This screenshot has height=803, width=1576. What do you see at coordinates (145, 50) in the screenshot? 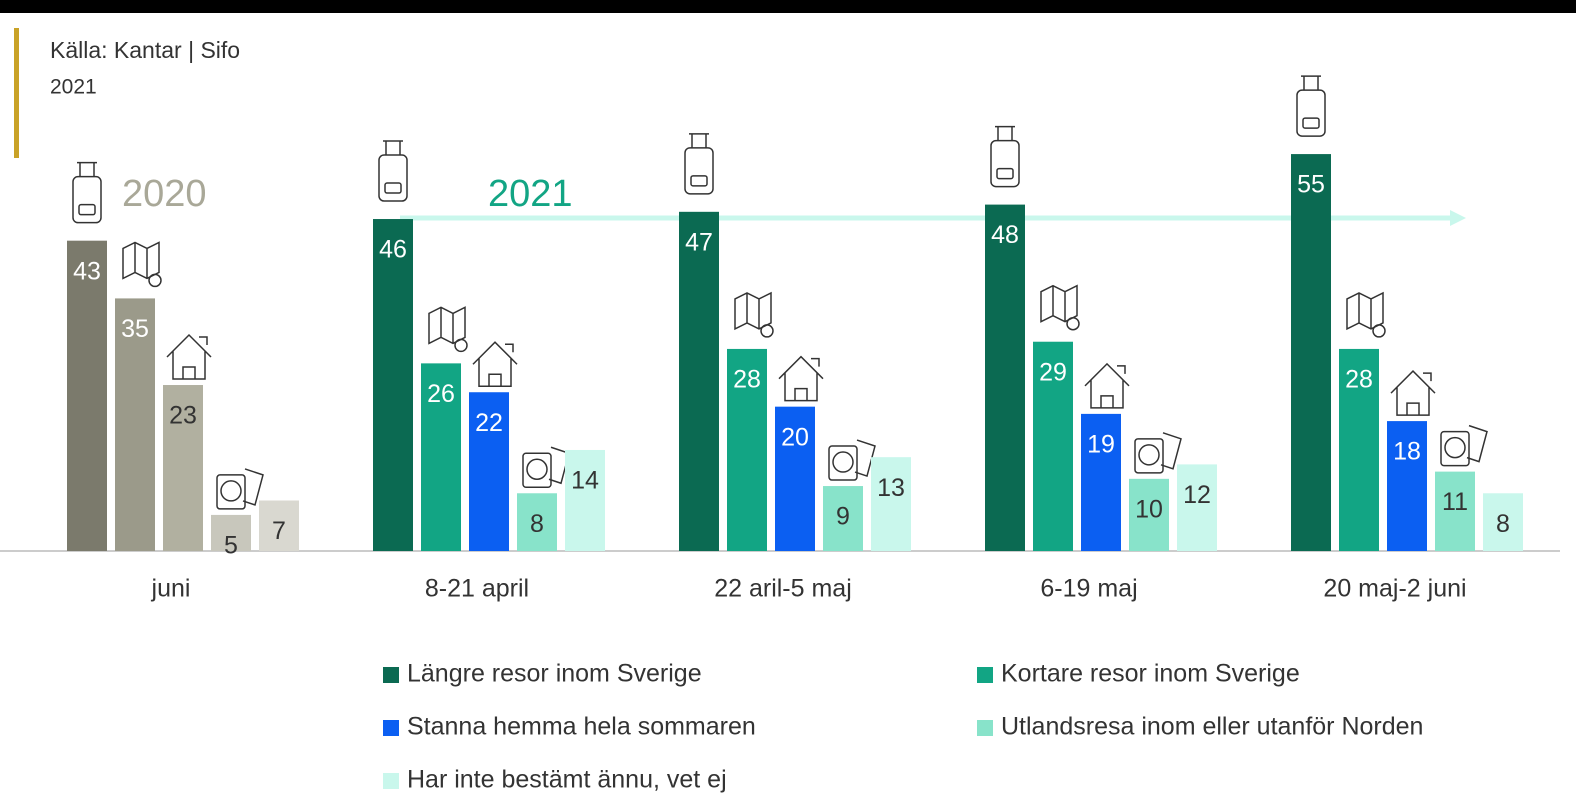
I see `chart-title: Källa: Kantar | Sifo` at bounding box center [145, 50].